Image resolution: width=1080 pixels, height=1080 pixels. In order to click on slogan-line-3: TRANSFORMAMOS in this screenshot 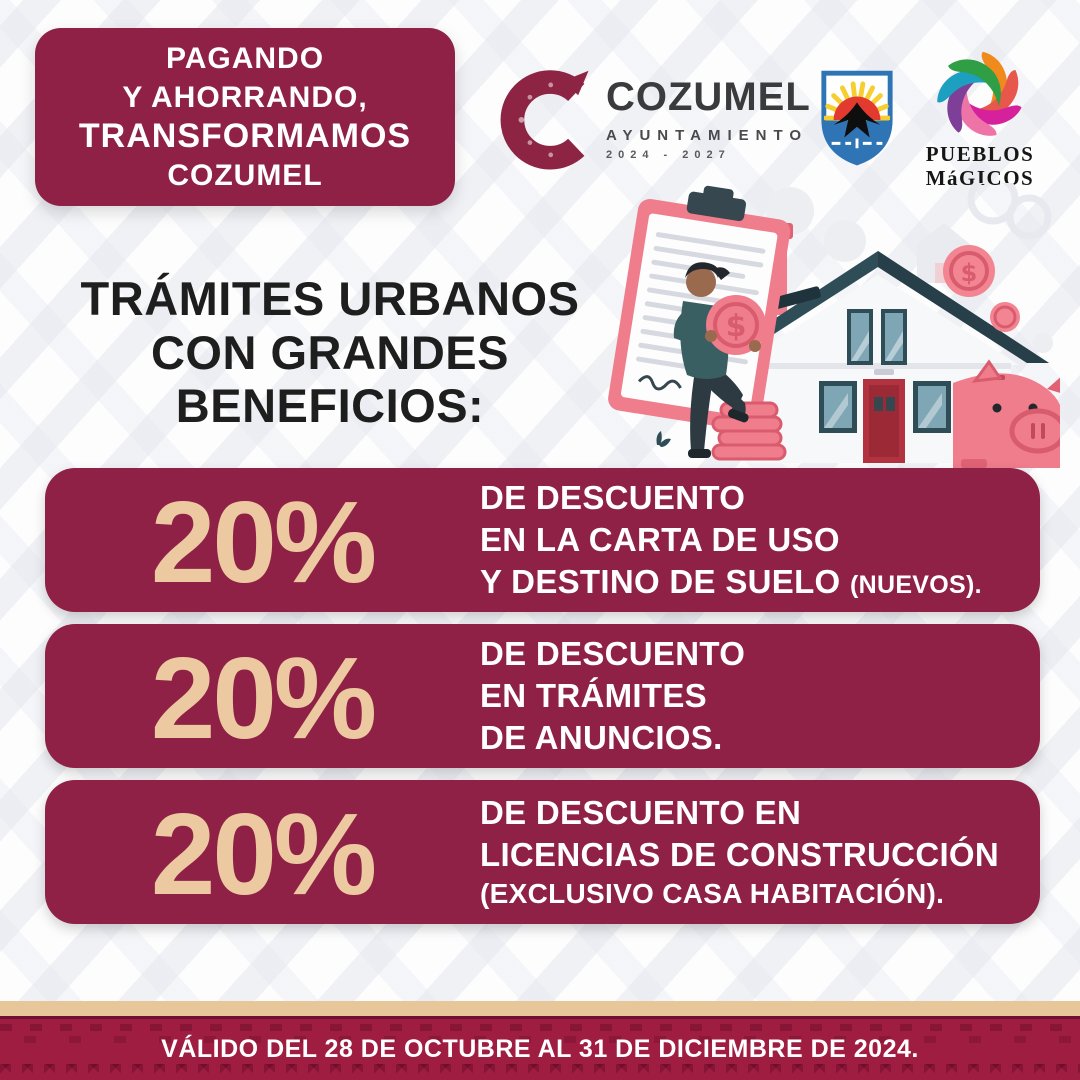, I will do `click(245, 136)`.